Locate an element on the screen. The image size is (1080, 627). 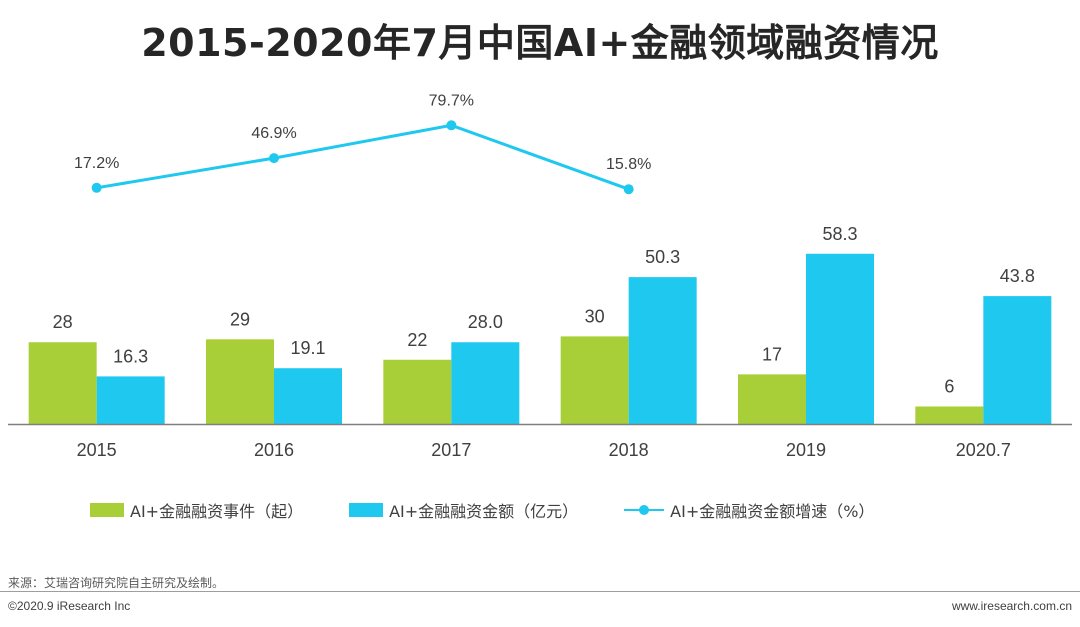
legend-label-amount: AI+金融融资金额（亿元） is located at coordinates (484, 511).